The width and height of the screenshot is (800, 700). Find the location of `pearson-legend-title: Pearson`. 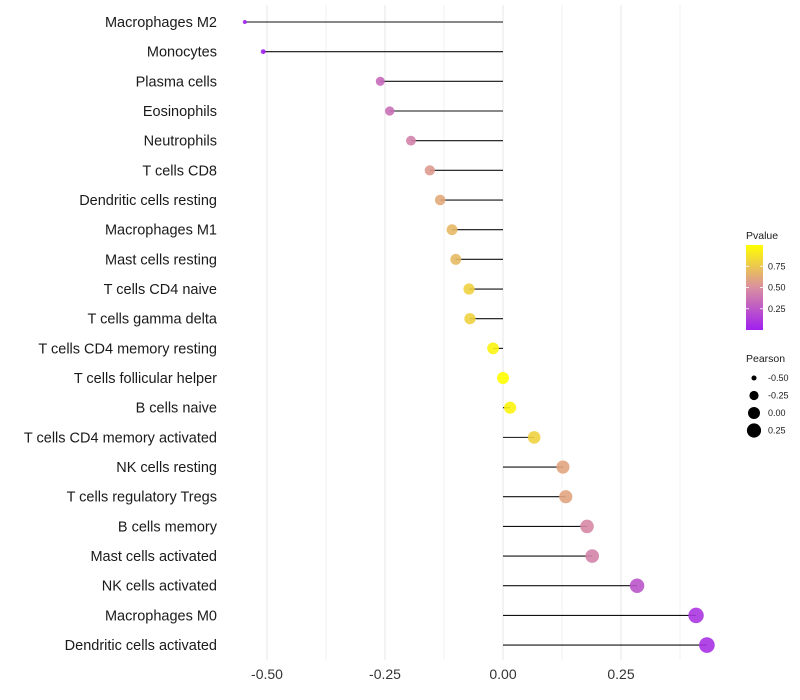

pearson-legend-title: Pearson is located at coordinates (765, 359).